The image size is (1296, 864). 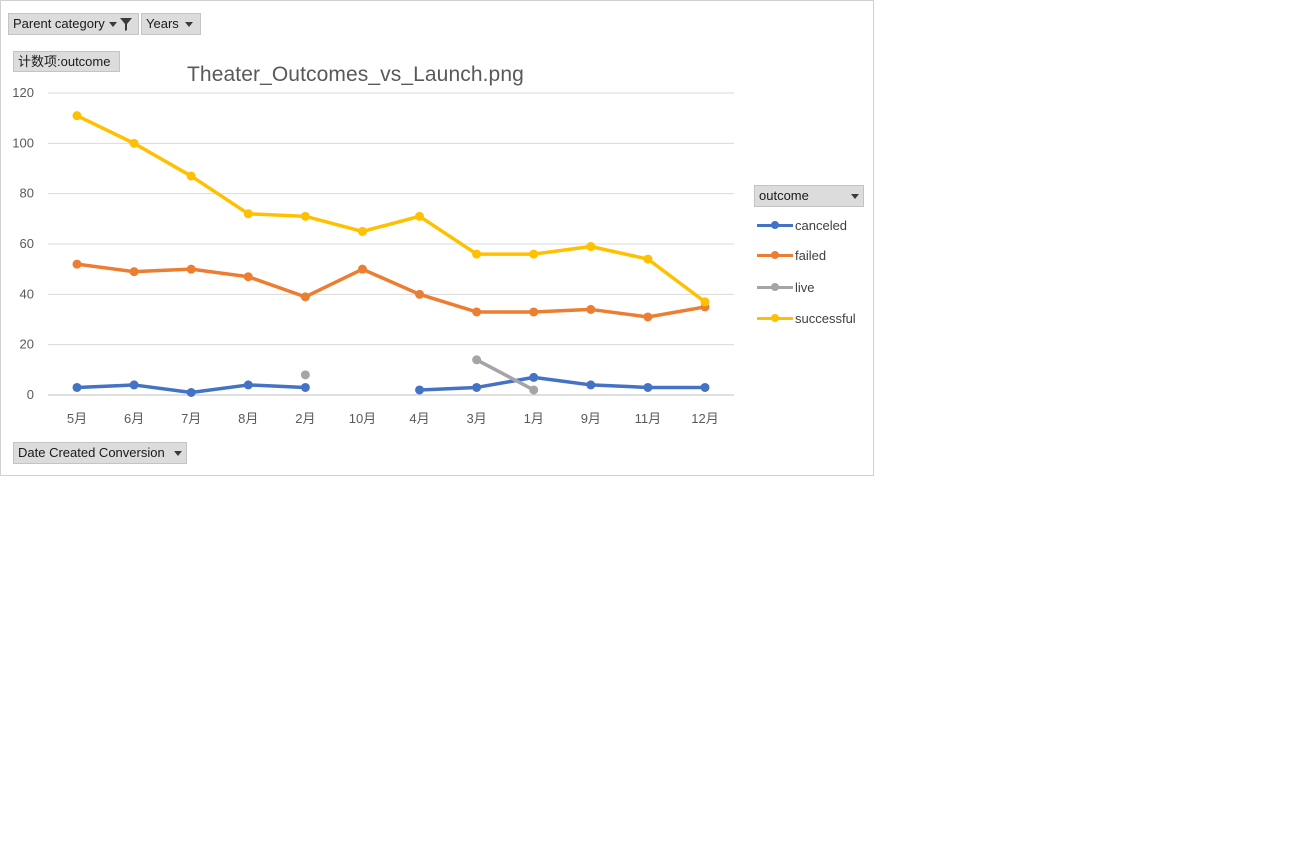 I want to click on legend-title: outcome, so click(x=784, y=195).